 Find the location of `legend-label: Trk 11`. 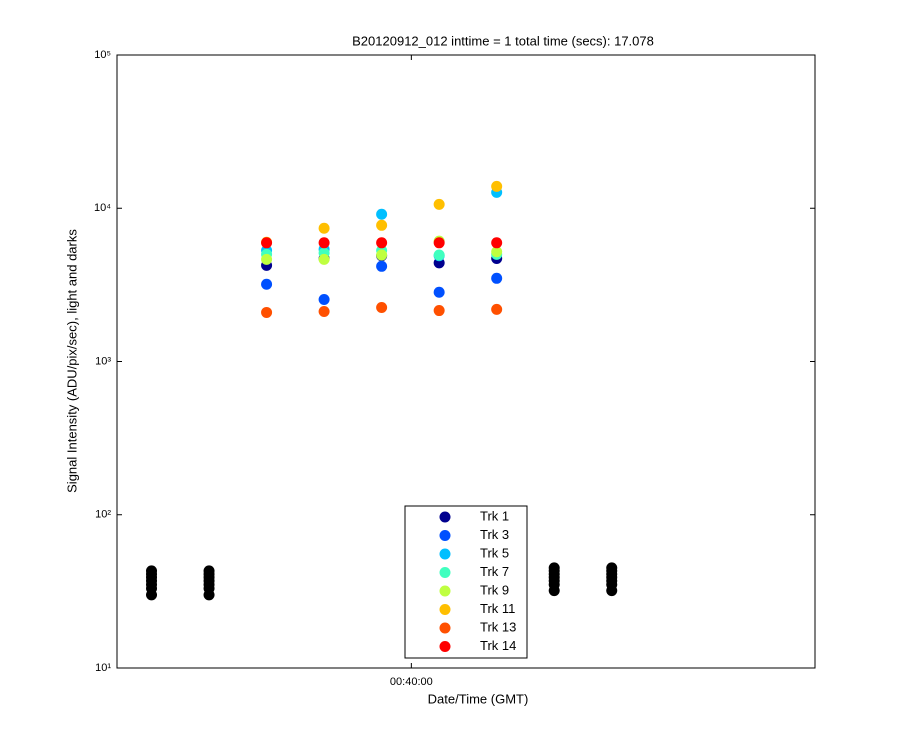

legend-label: Trk 11 is located at coordinates (497, 608).